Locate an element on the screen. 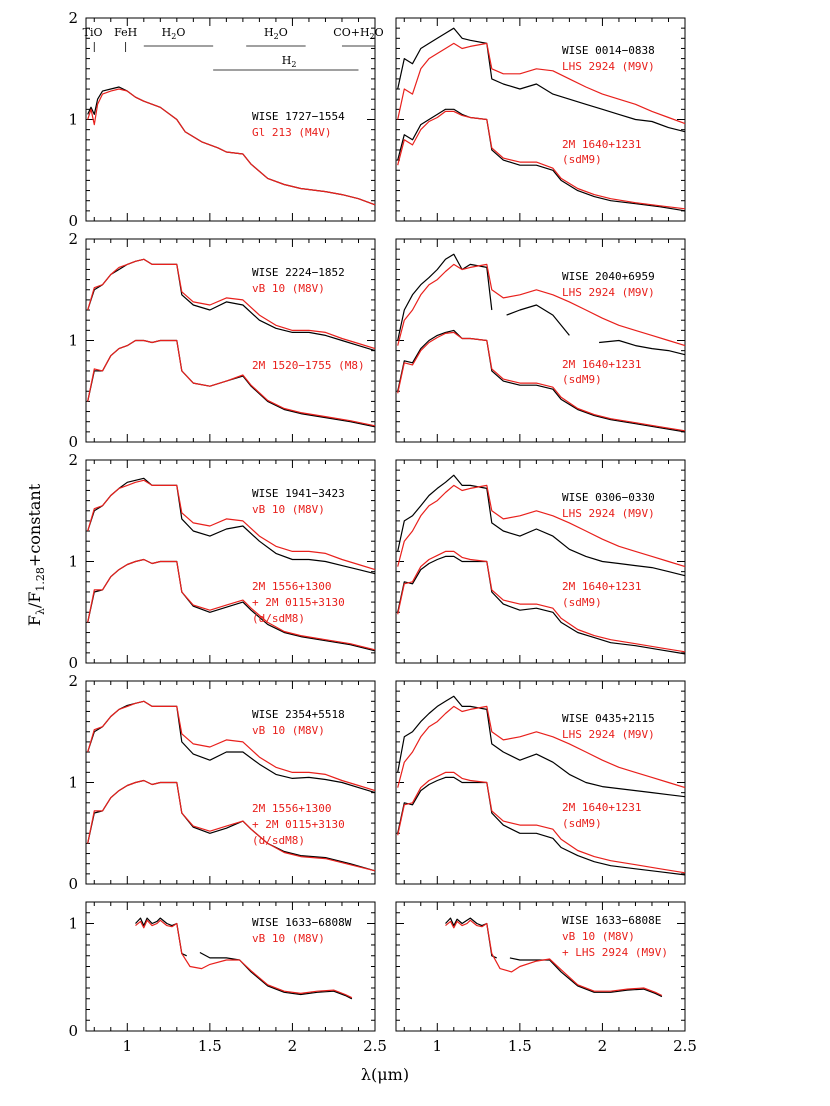 The width and height of the screenshot is (830, 1106). feature-label: TiO is located at coordinates (93, 32).